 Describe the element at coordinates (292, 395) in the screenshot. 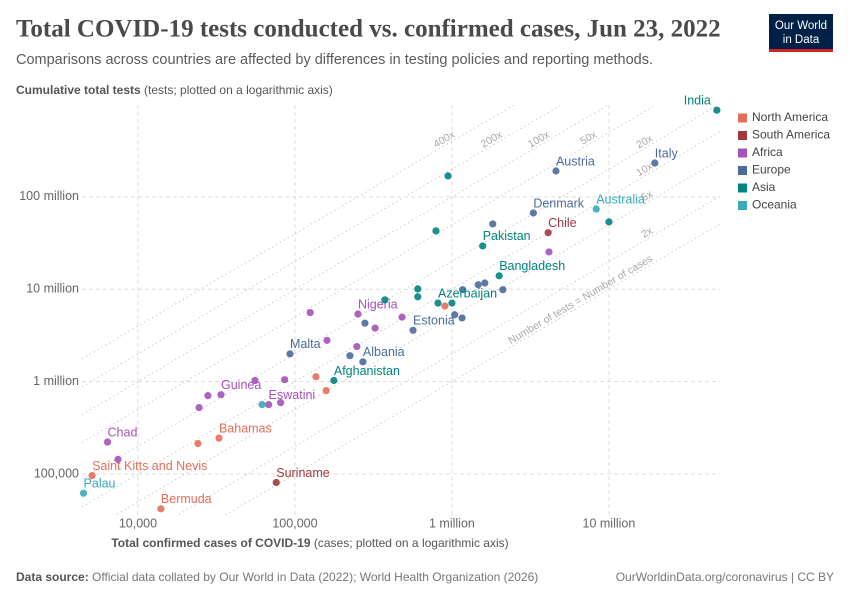

I see `point-label: Eswatini` at that location.